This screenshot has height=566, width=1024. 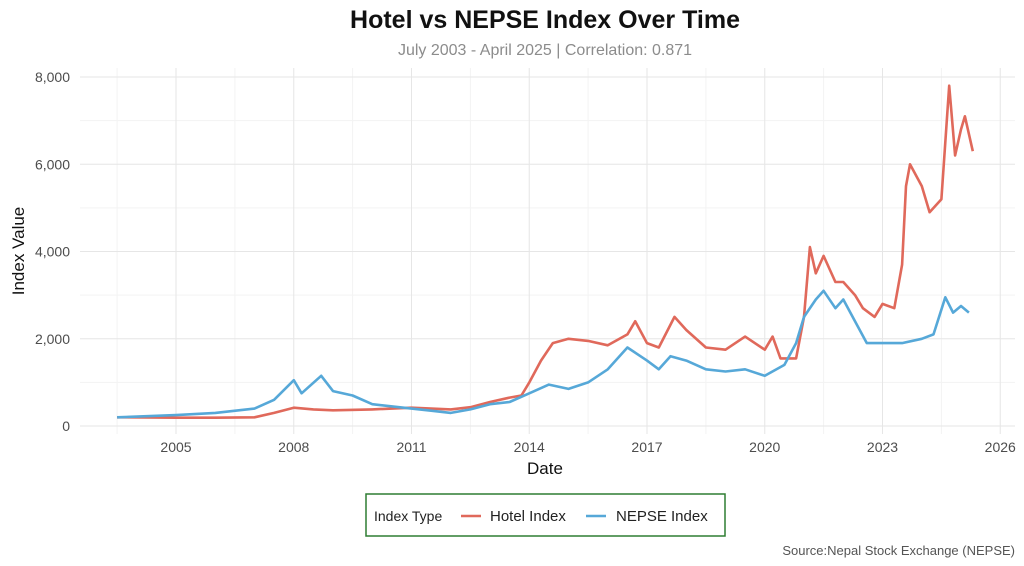 What do you see at coordinates (411, 447) in the screenshot?
I see `x-tick-label: 2011` at bounding box center [411, 447].